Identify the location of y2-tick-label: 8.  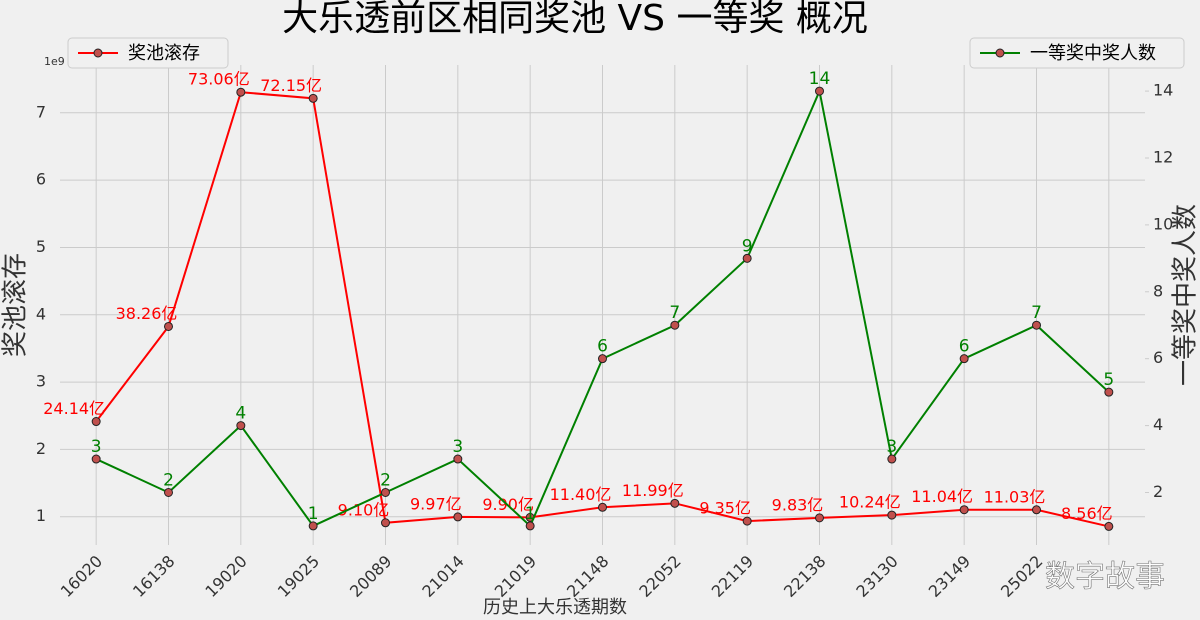
(1158, 290).